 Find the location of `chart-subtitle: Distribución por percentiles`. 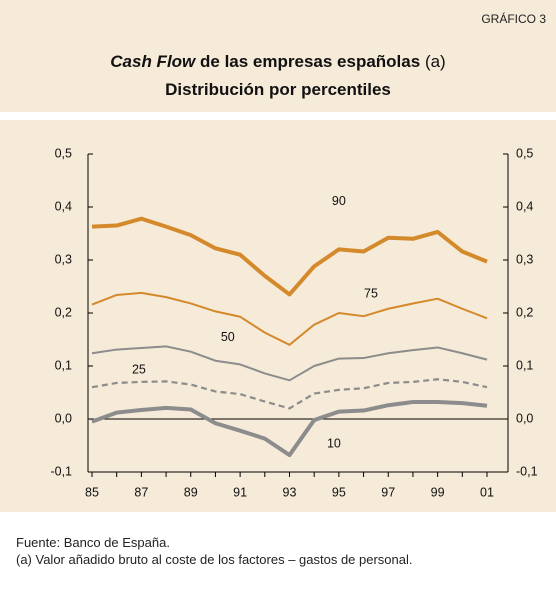

chart-subtitle: Distribución por percentiles is located at coordinates (278, 89).